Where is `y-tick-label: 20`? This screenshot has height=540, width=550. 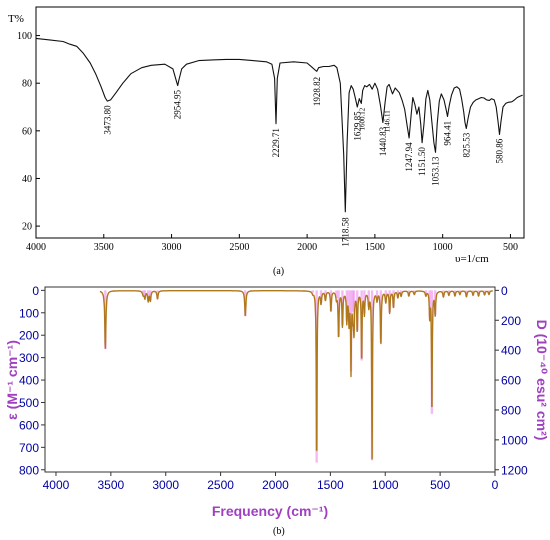 y-tick-label: 20 is located at coordinates (27, 227).